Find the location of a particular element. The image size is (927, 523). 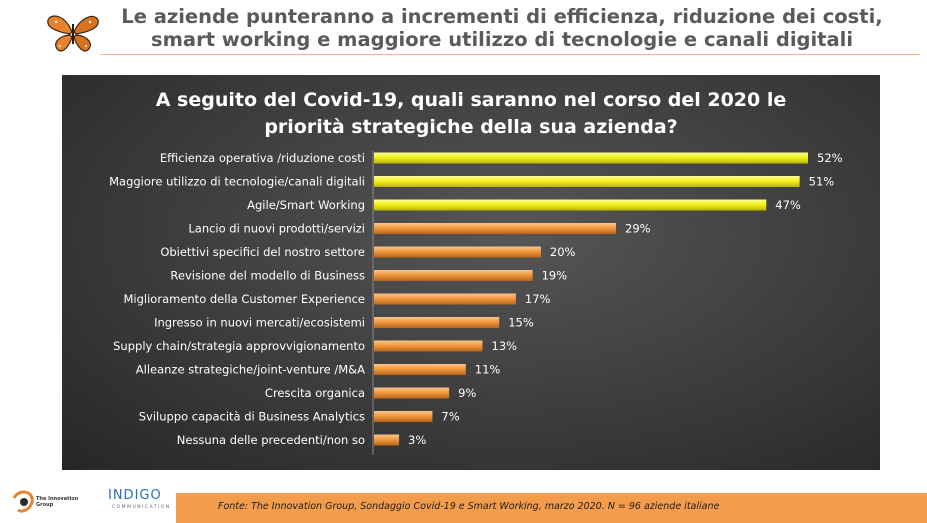

tig-logo-name: The Innovation Group is located at coordinates (57, 502).